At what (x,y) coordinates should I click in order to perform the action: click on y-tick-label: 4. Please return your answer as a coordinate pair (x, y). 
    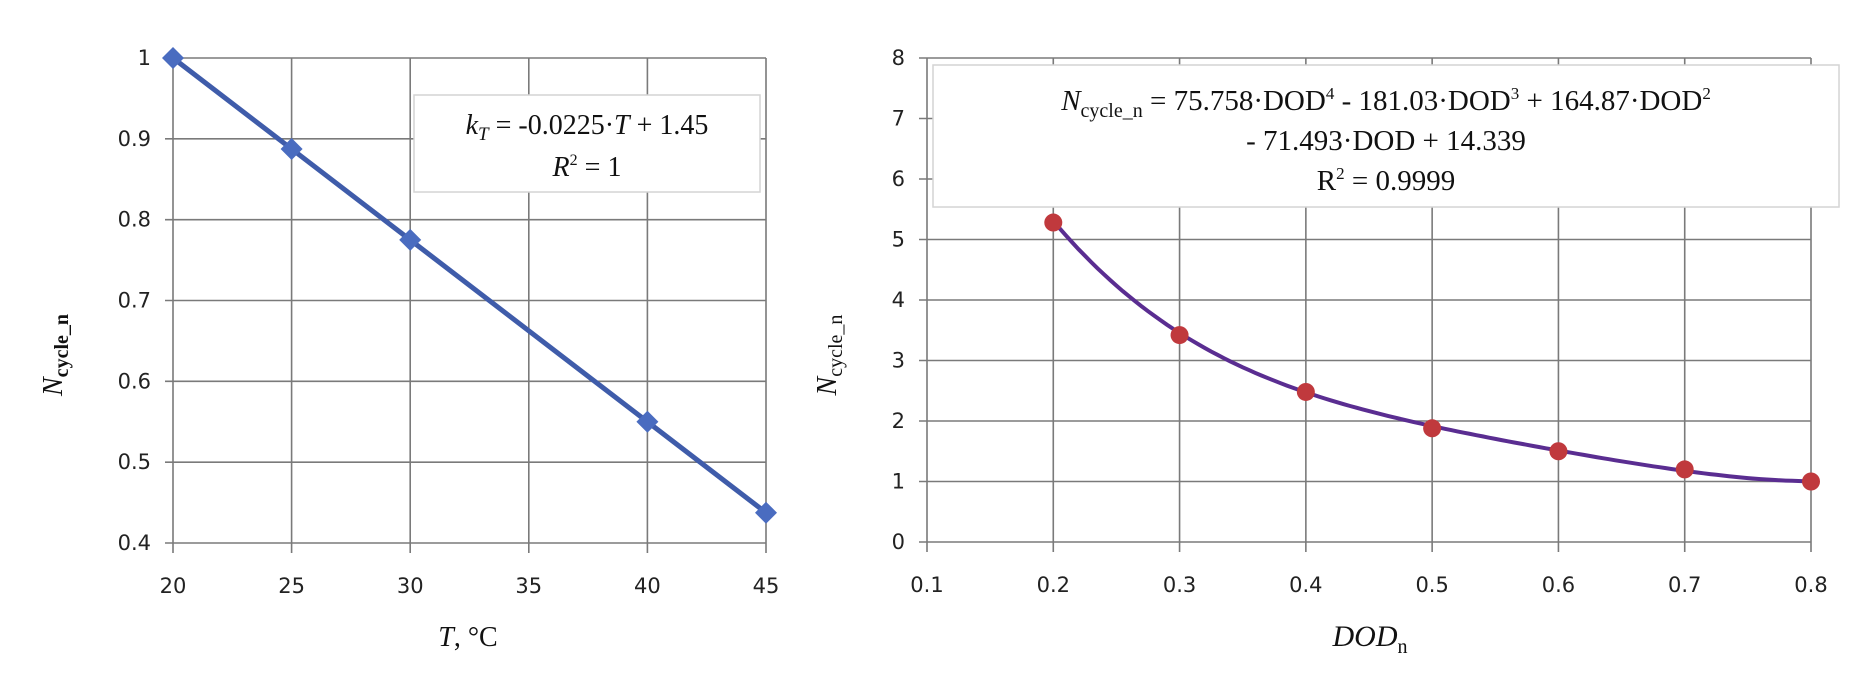
    Looking at the image, I should click on (898, 300).